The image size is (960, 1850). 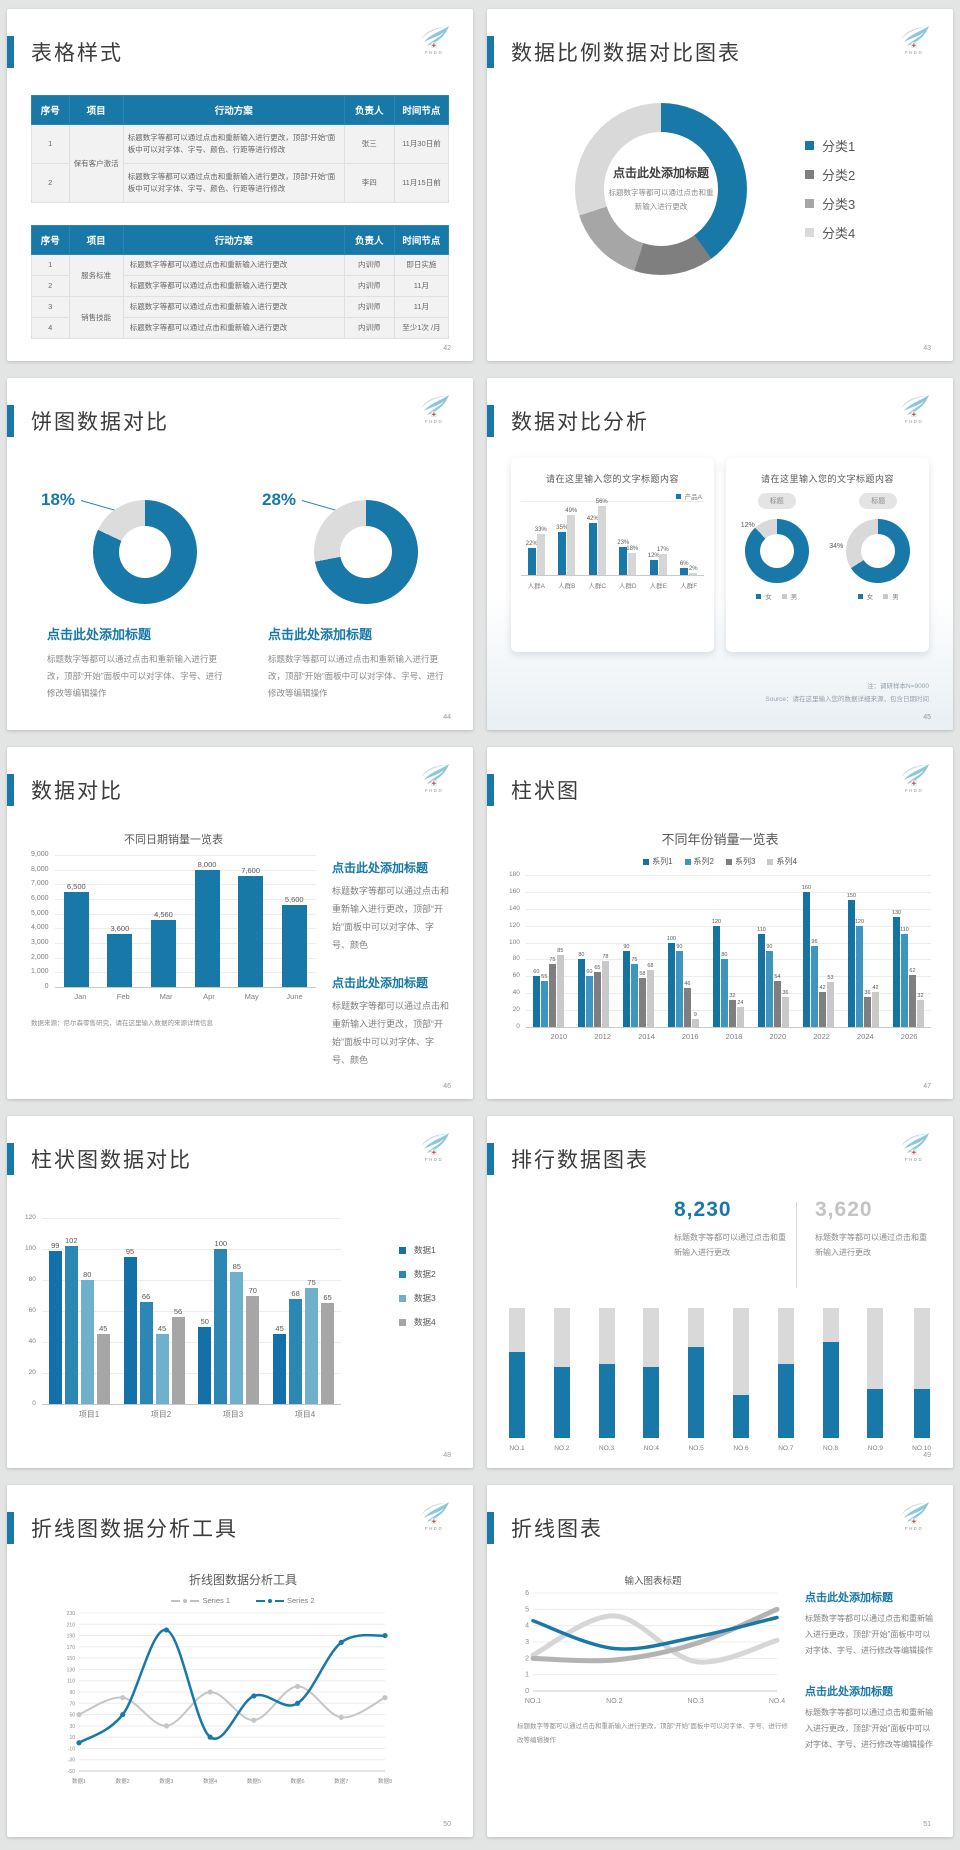 I want to click on legend-label: 男, so click(x=794, y=597).